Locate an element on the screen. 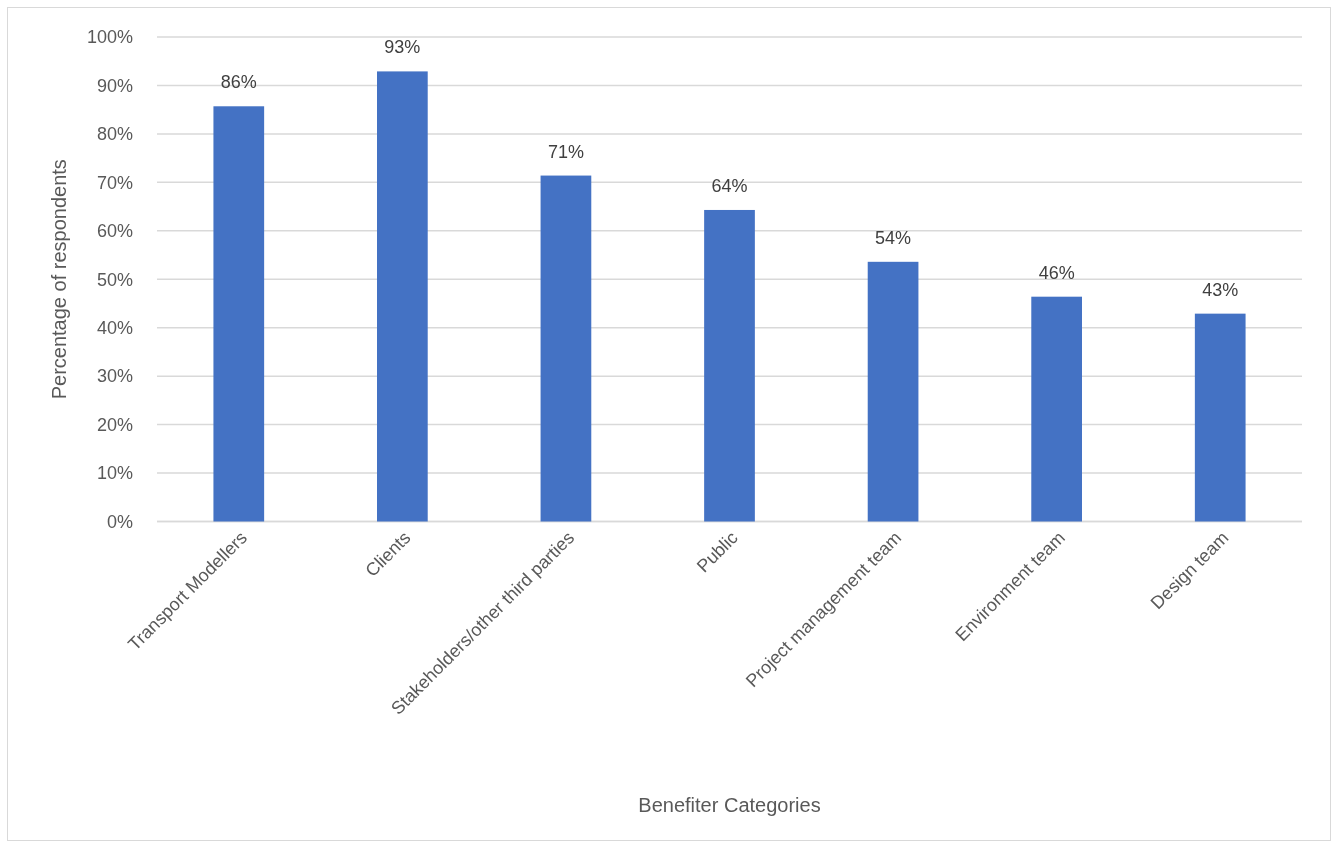 Image resolution: width=1338 pixels, height=848 pixels. y-tick-label: 50% is located at coordinates (114, 279).